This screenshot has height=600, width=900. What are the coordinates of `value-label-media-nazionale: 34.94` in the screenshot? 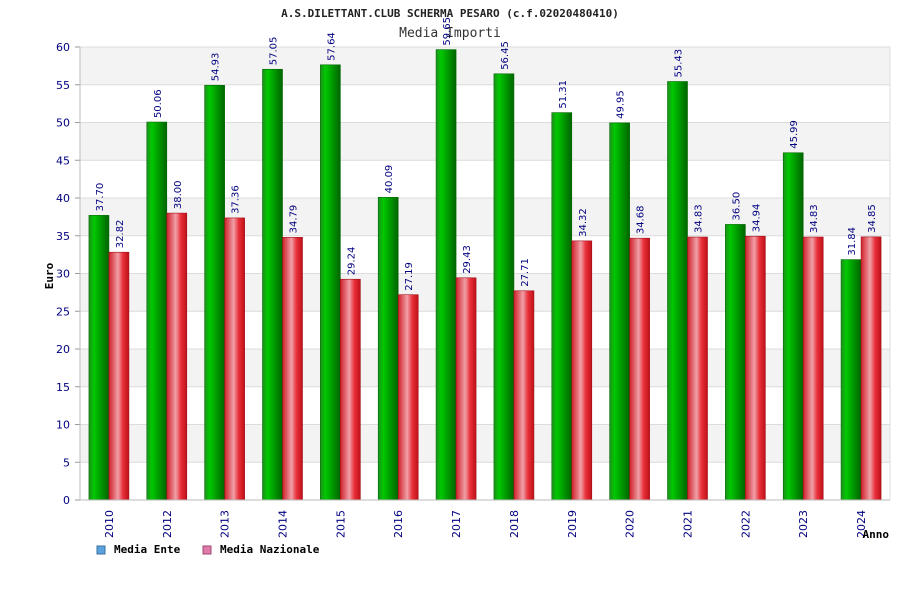 It's located at (756, 218).